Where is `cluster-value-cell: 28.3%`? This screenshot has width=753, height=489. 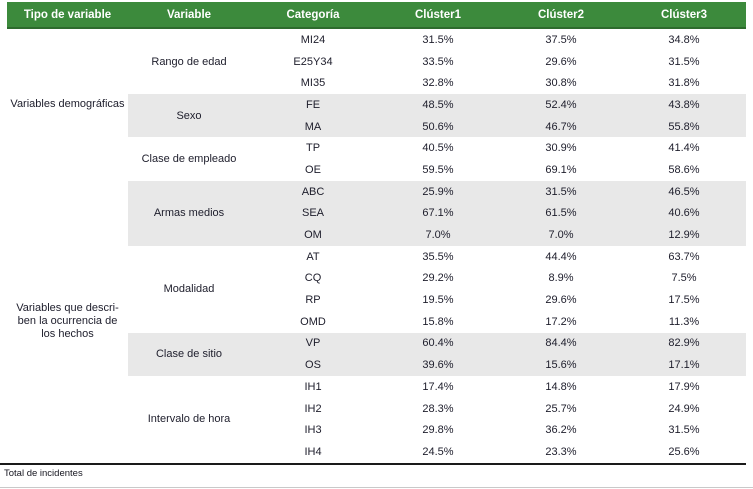
cluster-value-cell: 28.3% is located at coordinates (438, 408).